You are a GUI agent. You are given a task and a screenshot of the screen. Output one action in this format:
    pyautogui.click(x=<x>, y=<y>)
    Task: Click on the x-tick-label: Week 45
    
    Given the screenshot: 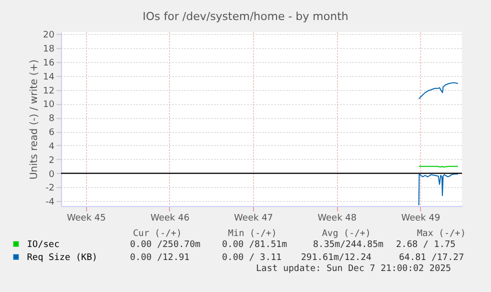 What is the action you would take?
    pyautogui.click(x=86, y=219)
    